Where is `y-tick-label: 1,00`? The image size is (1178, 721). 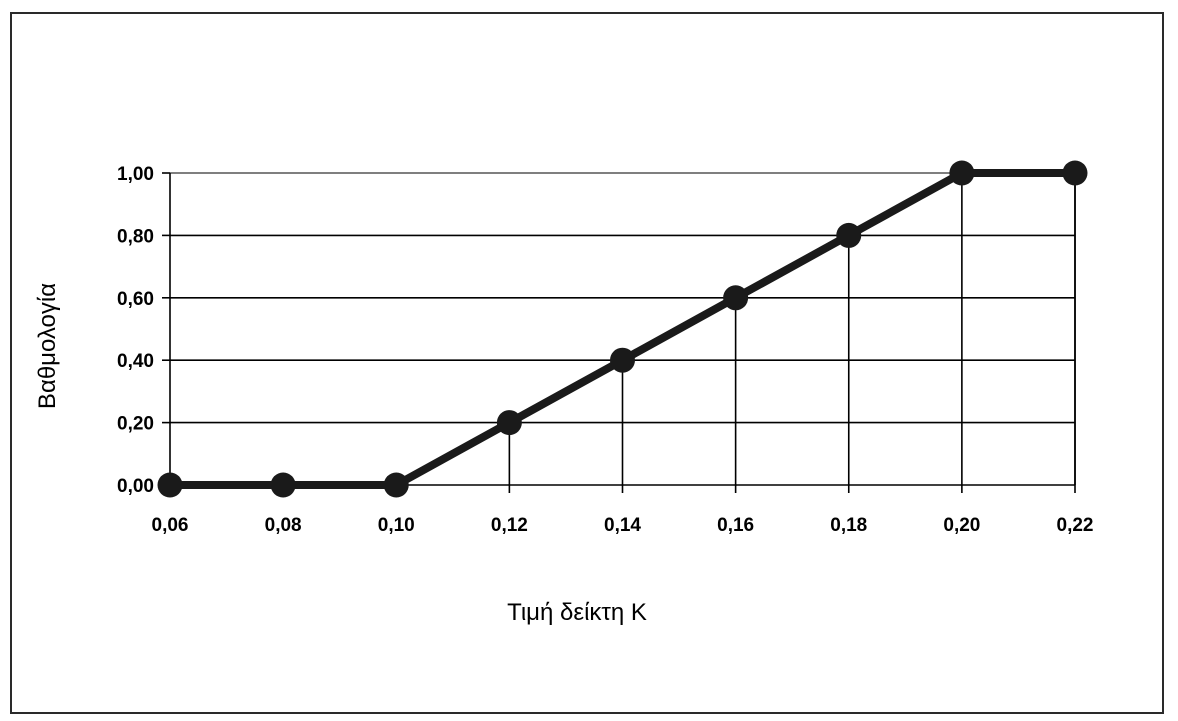
y-tick-label: 1,00 is located at coordinates (135, 174).